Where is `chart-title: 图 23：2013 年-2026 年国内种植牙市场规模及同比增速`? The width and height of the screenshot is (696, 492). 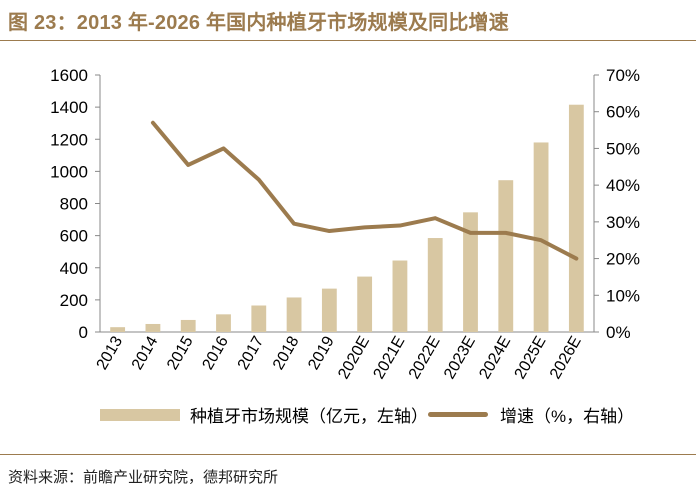
chart-title: 图 23：2013 年-2026 年国内种植牙市场规模及同比增速 is located at coordinates (258, 23).